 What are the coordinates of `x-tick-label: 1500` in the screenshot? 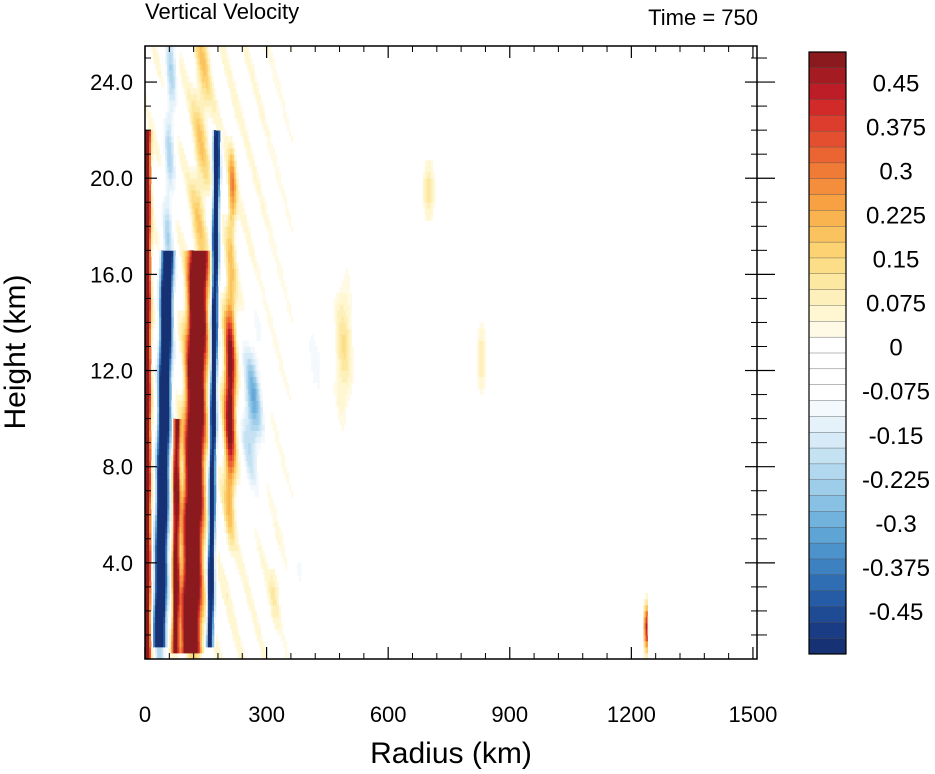 It's located at (752, 714).